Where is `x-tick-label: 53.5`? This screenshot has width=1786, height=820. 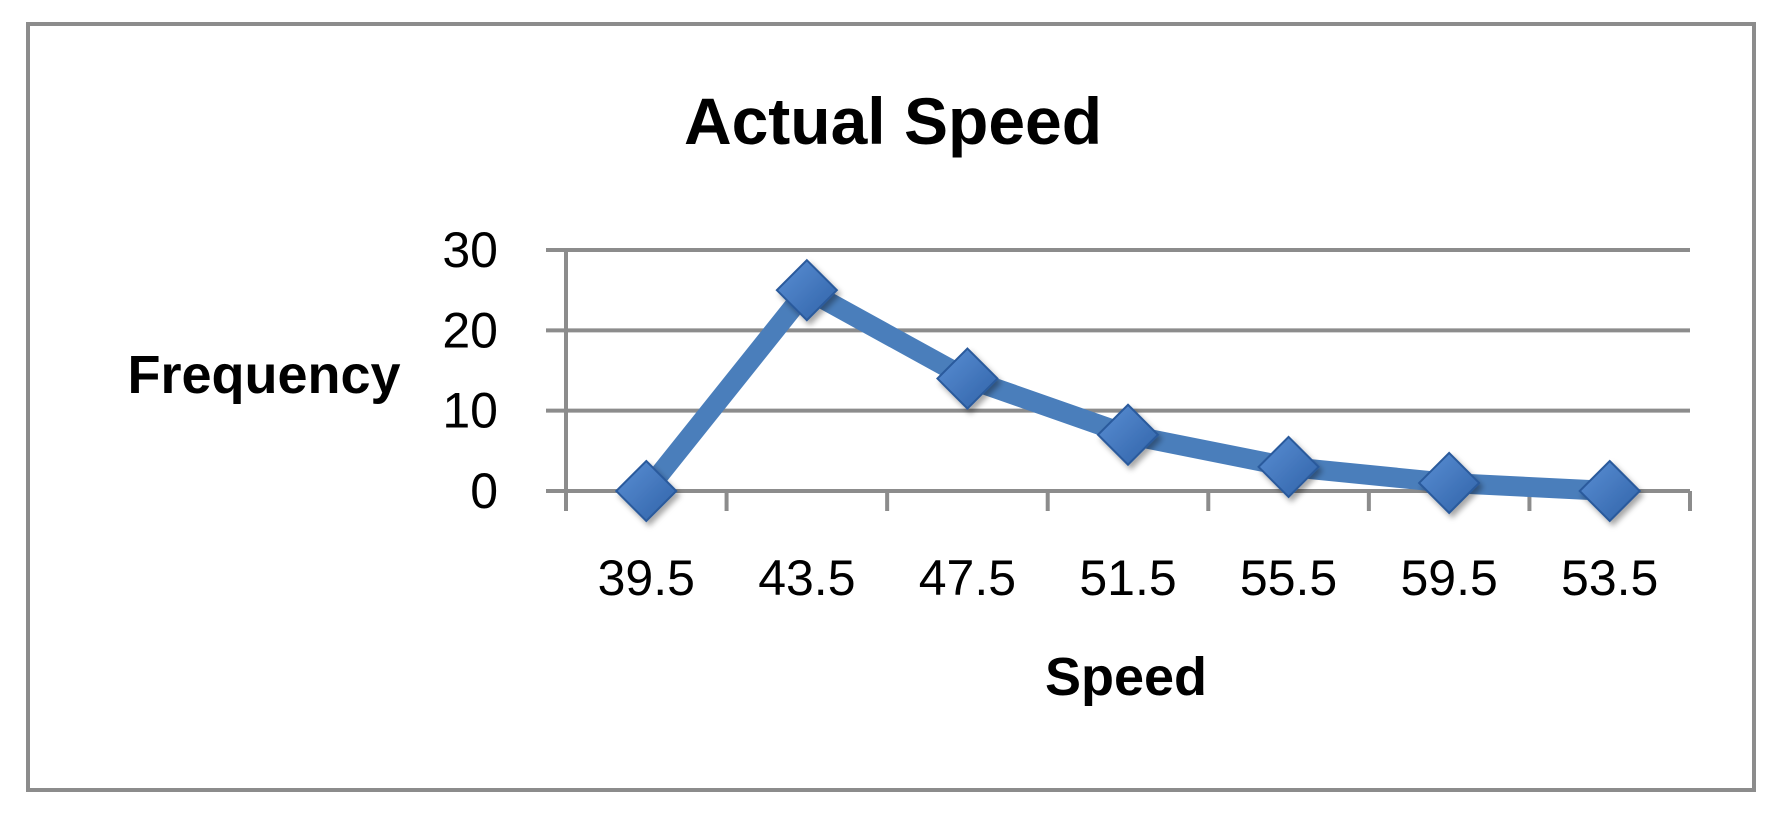 x-tick-label: 53.5 is located at coordinates (1609, 578).